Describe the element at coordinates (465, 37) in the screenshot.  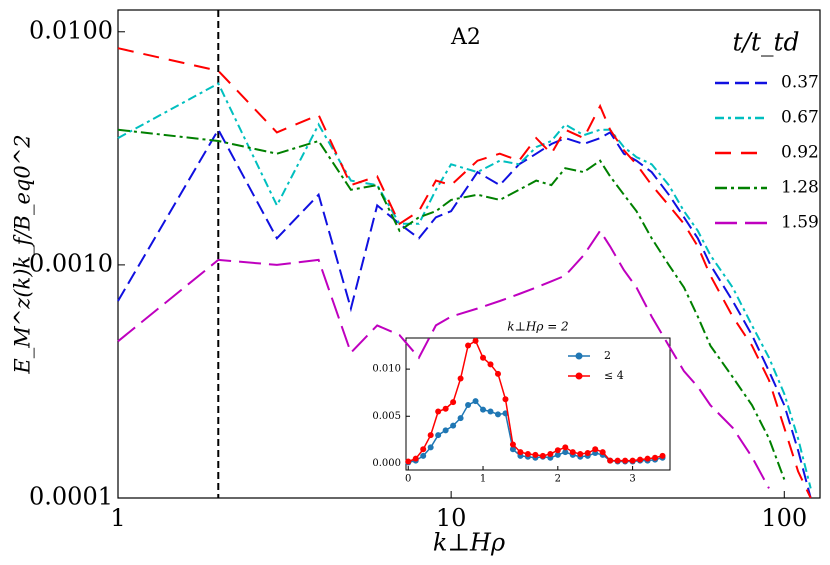
I see `annotation: A2` at that location.